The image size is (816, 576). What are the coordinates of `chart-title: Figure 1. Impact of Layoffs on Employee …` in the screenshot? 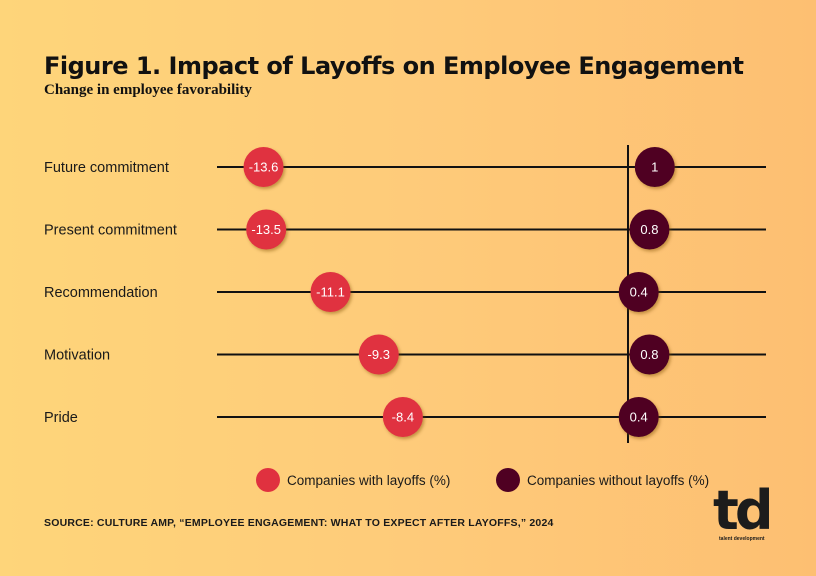 It's located at (394, 66).